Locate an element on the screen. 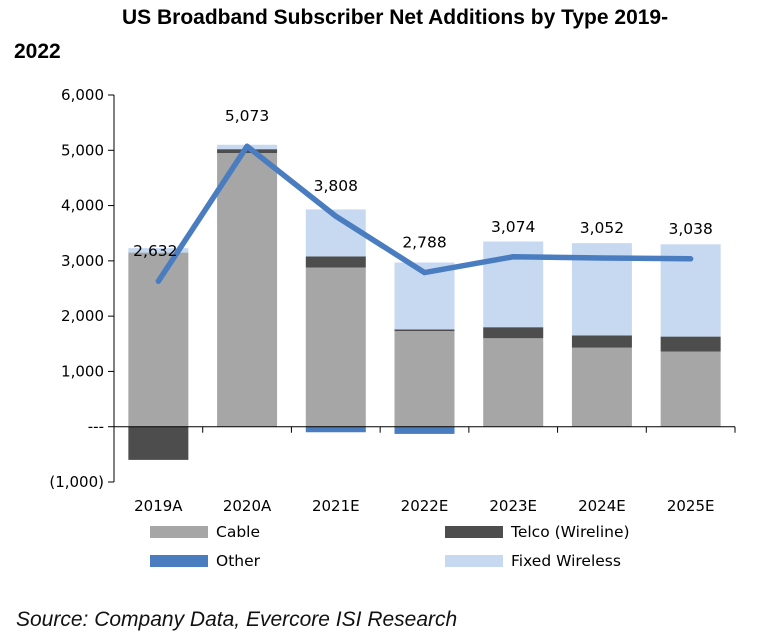 This screenshot has width=769, height=642. y-axis-ticks: (1,000) --- 1,000 2,000 3,000 4,000 5,000 6,000 is located at coordinates (81, 288).